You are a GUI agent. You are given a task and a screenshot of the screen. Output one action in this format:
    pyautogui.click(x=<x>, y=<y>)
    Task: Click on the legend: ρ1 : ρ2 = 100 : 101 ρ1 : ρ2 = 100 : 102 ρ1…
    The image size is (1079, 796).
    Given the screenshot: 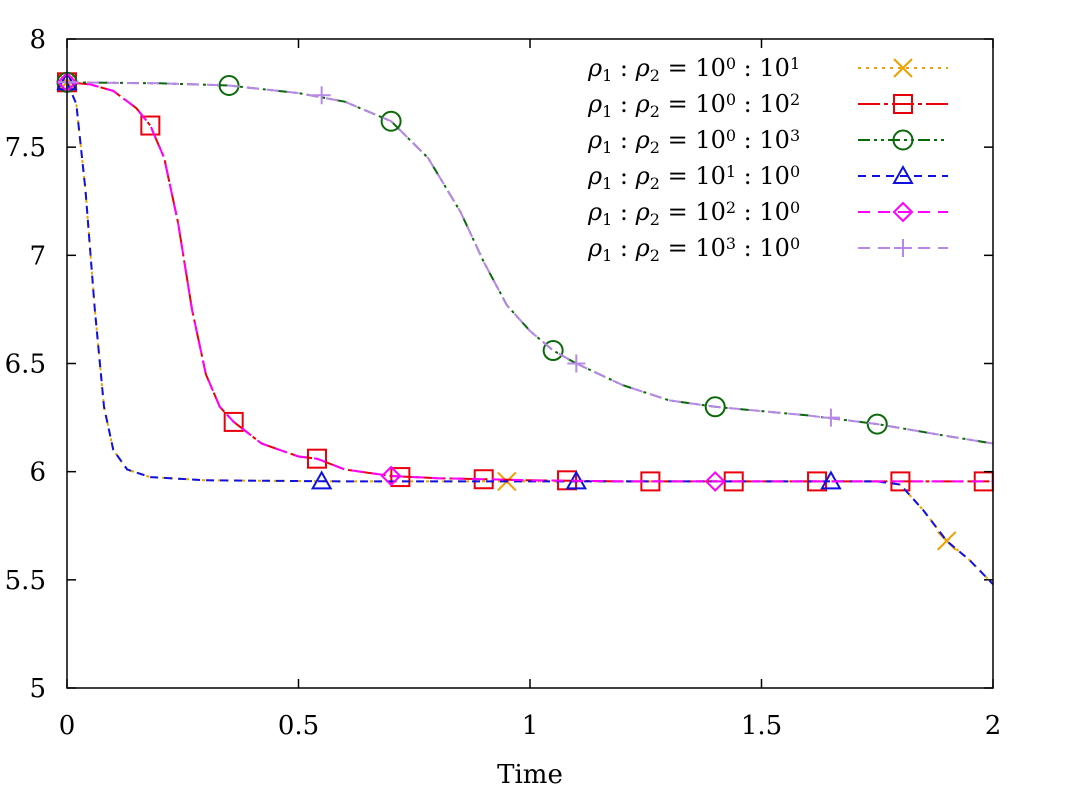 What is the action you would take?
    pyautogui.click(x=767, y=159)
    